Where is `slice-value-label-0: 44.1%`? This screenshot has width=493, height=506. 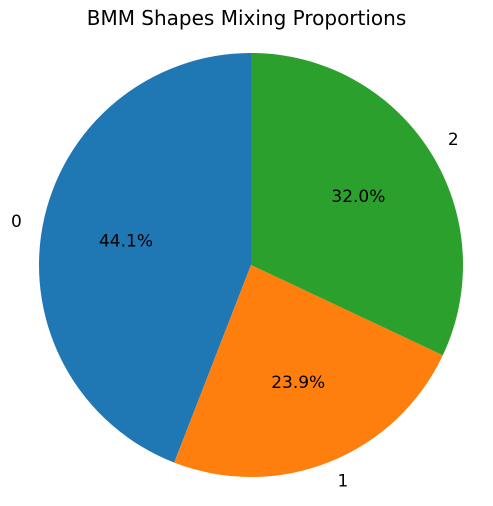 slice-value-label-0: 44.1% is located at coordinates (126, 242).